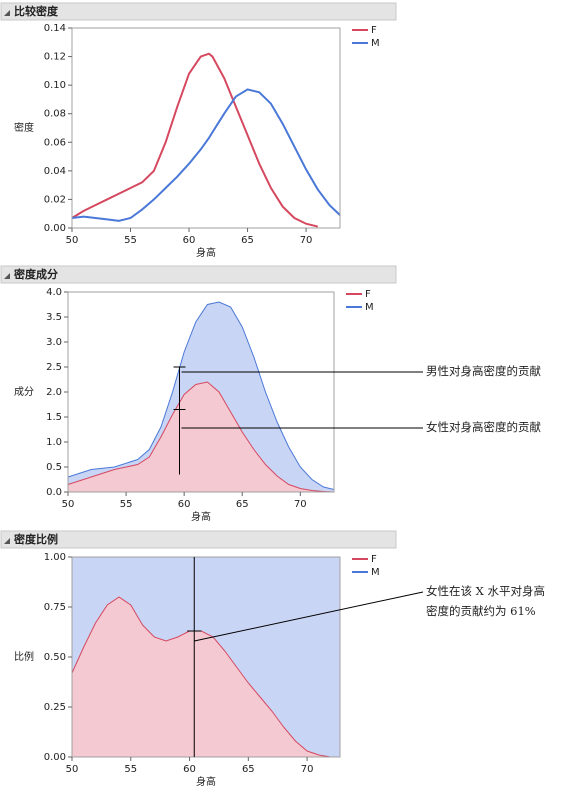 This screenshot has width=575, height=795. What do you see at coordinates (36, 539) in the screenshot?
I see `section-title: 密度比例` at bounding box center [36, 539].